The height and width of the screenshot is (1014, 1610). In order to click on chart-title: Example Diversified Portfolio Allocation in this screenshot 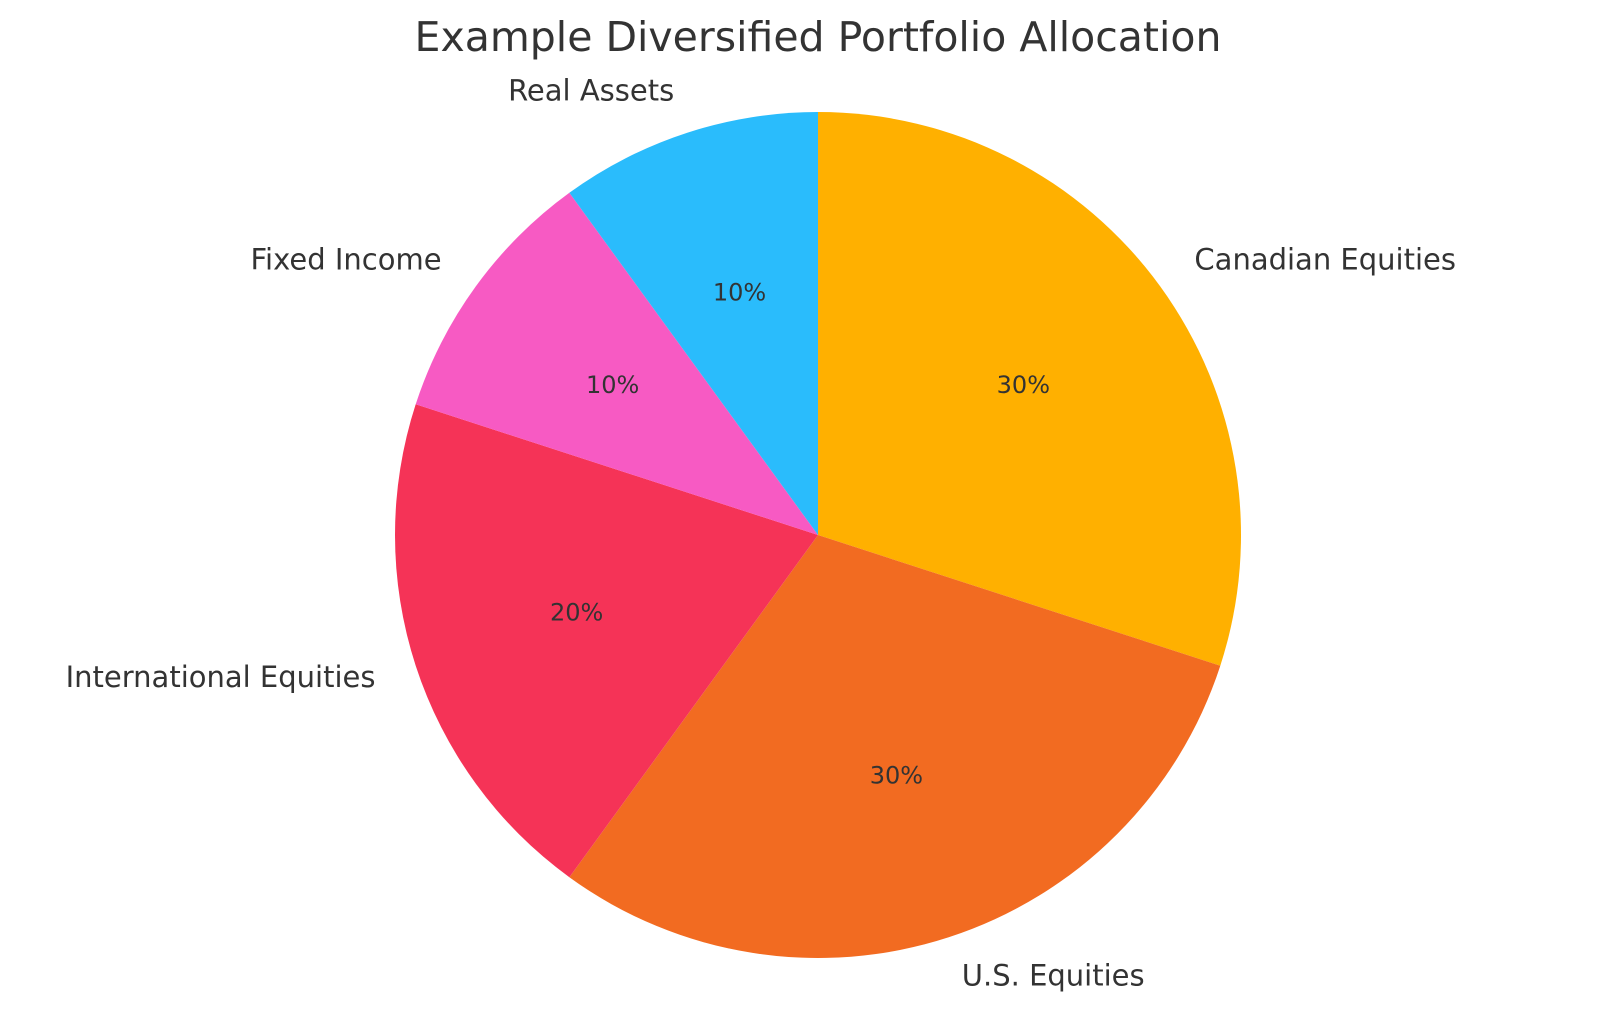, I will do `click(818, 37)`.